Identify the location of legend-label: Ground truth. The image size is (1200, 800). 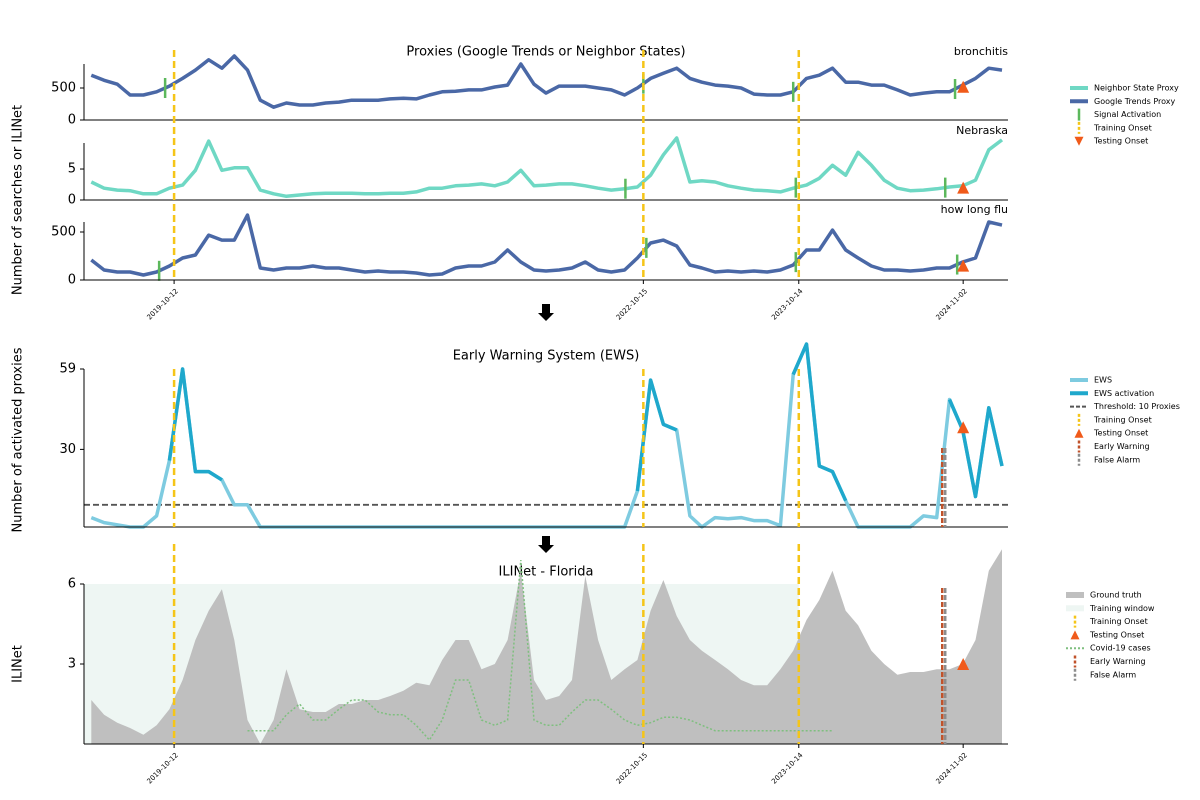
(1116, 595).